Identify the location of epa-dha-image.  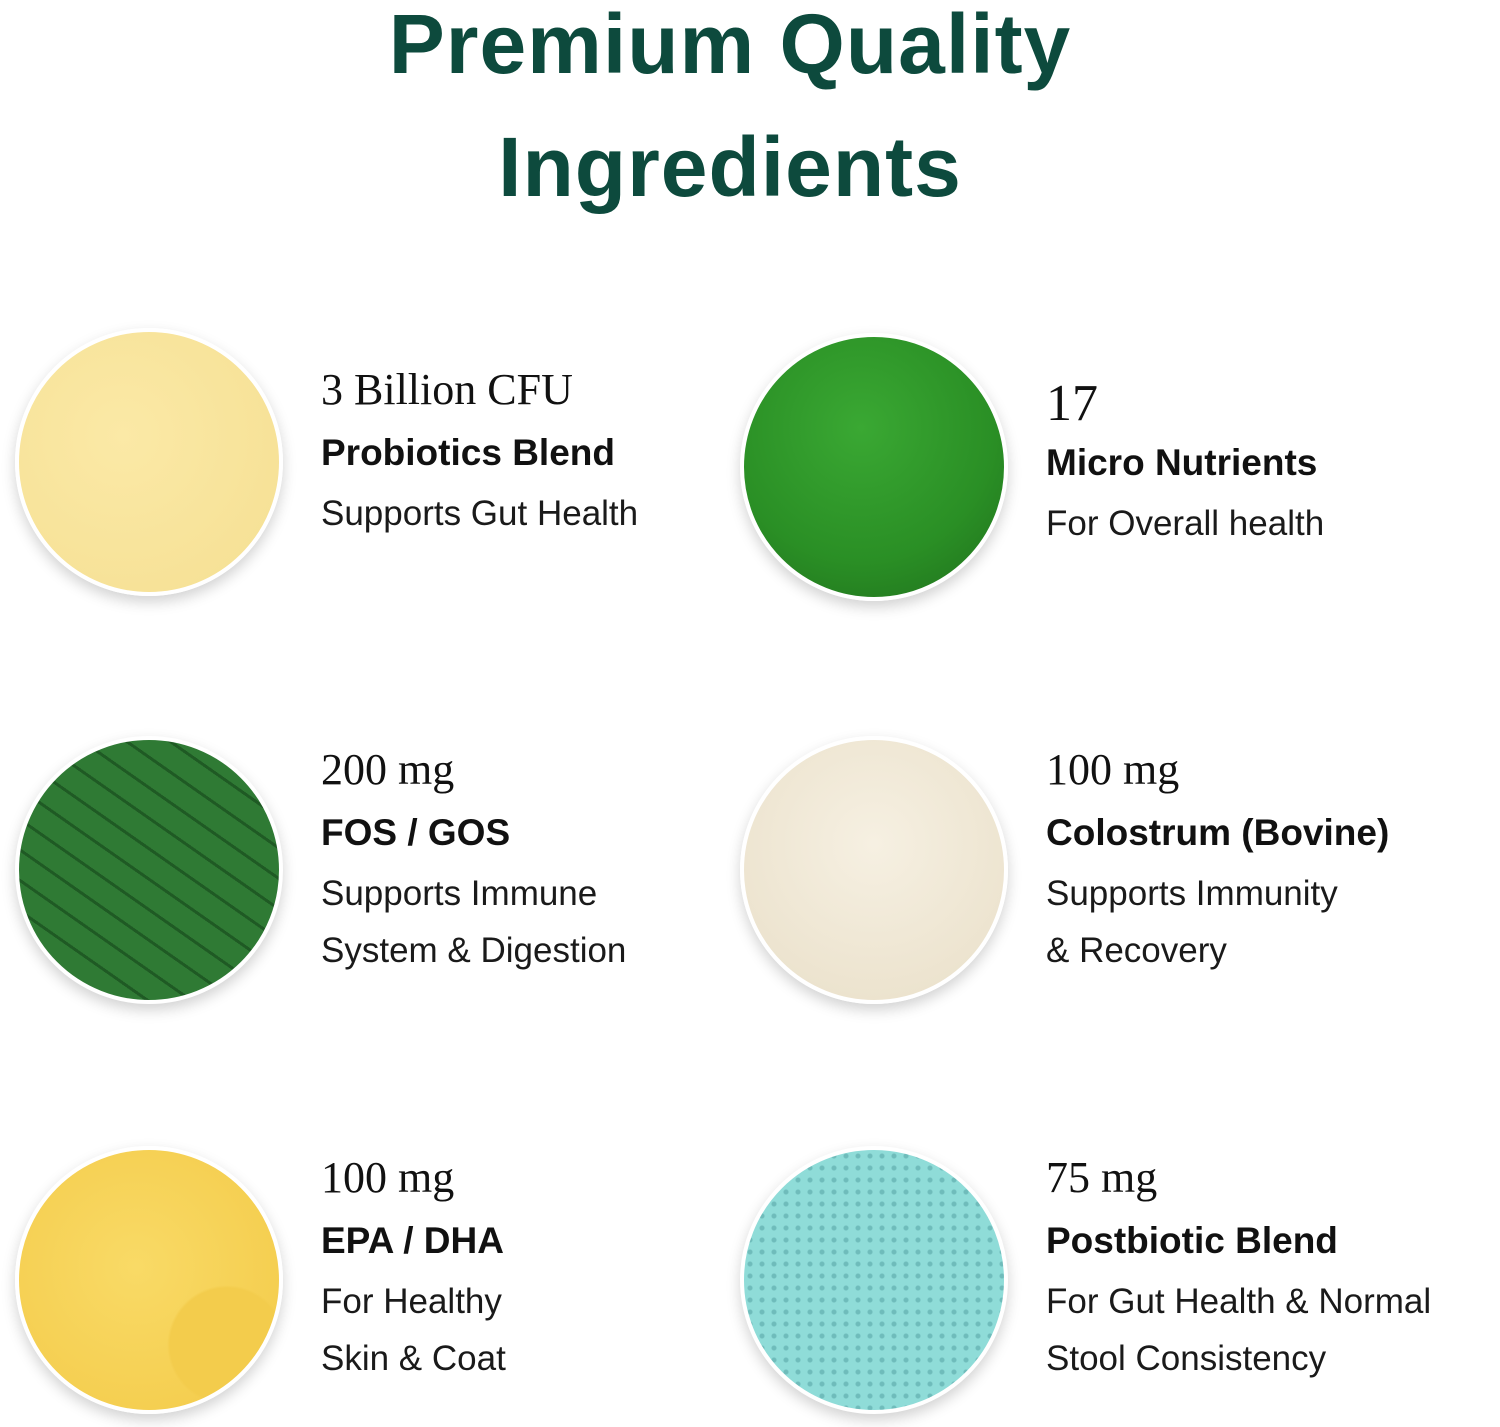
(149, 1280).